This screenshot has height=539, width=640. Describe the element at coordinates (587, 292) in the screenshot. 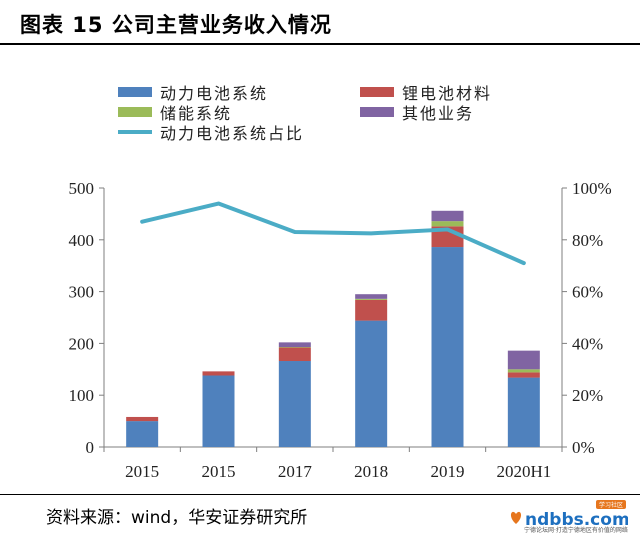

I see `right-tick-label: 60%` at that location.